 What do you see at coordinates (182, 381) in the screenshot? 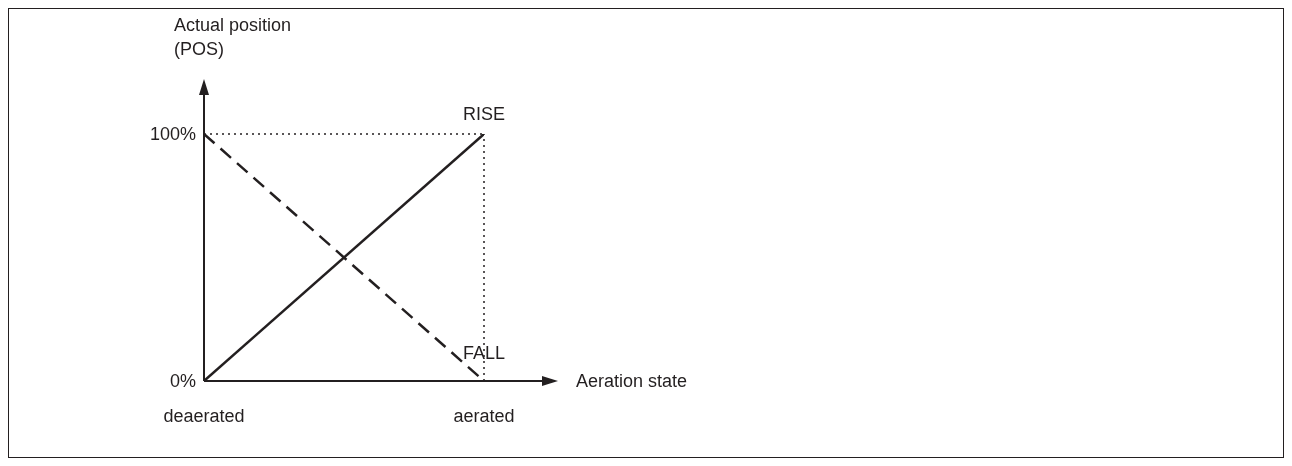
I see `y-tick-label: 0%` at bounding box center [182, 381].